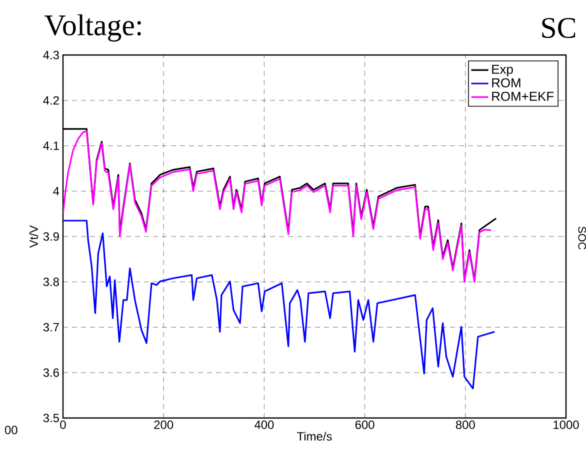  What do you see at coordinates (506, 83) in the screenshot?
I see `legend-label: ROM` at bounding box center [506, 83].